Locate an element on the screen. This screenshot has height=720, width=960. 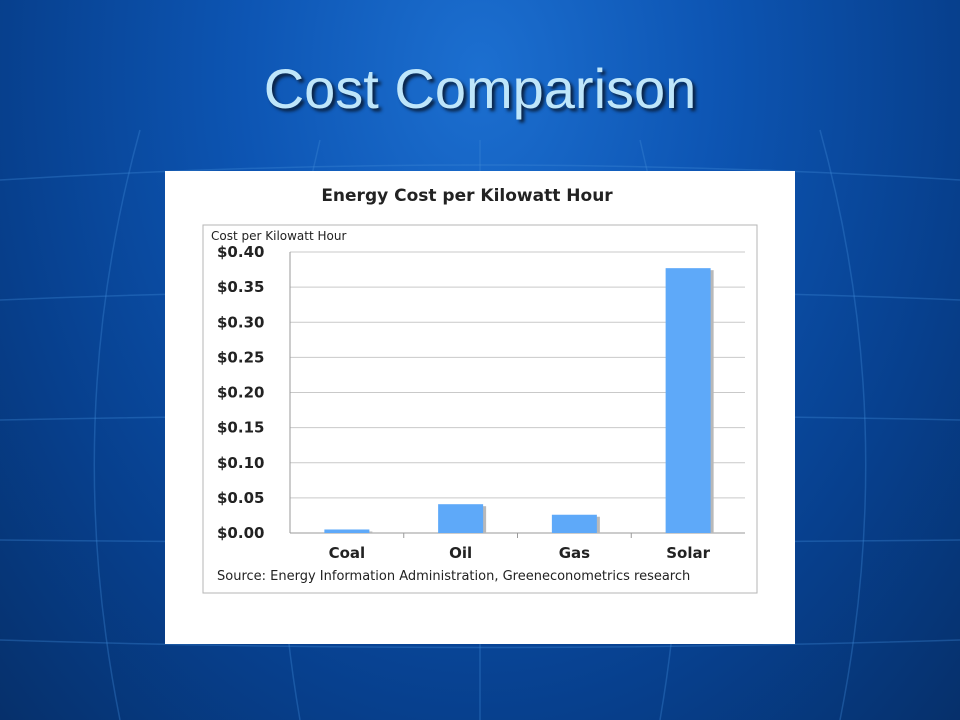
y-tick-label: $0.00 is located at coordinates (240, 533).